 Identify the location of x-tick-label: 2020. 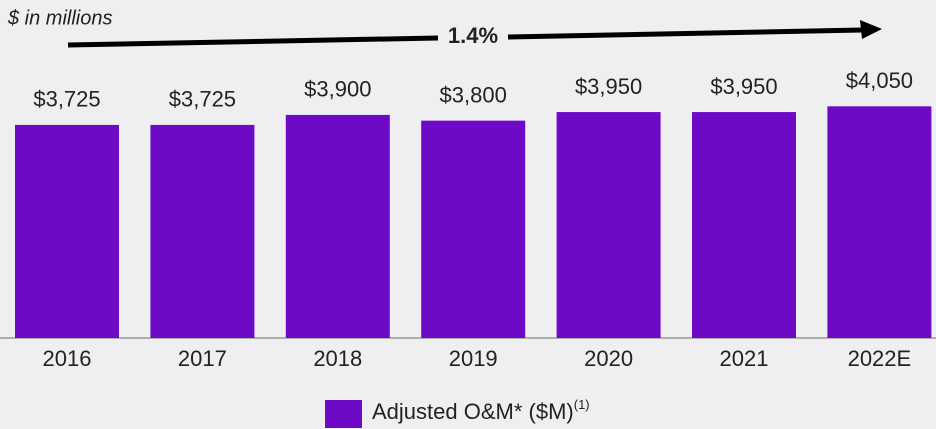
(608, 358).